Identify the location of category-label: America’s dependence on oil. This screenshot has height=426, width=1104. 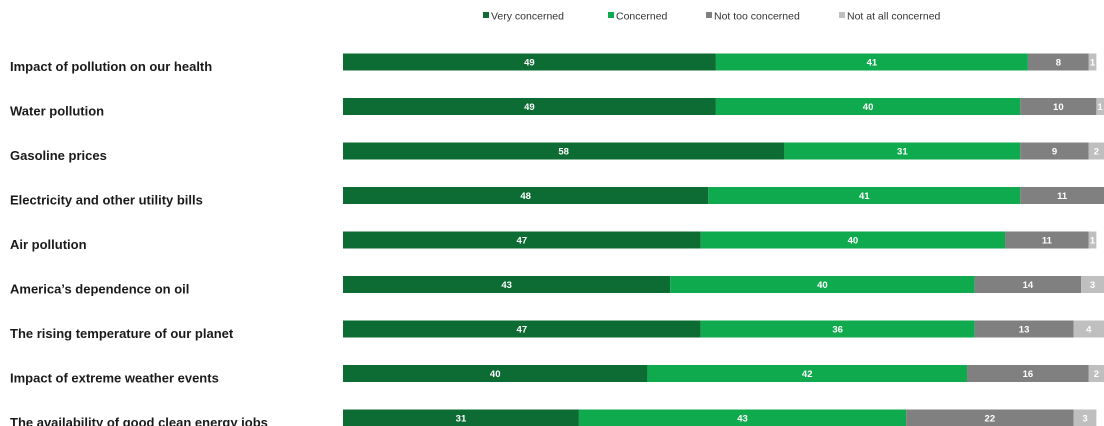
(99, 289).